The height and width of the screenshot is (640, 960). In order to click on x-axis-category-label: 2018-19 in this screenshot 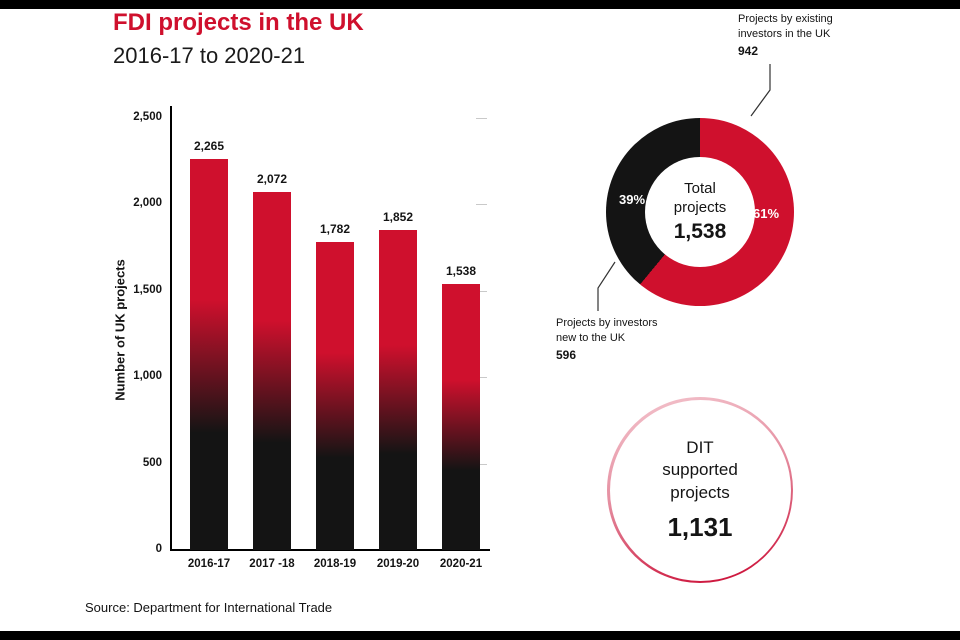, I will do `click(335, 564)`.